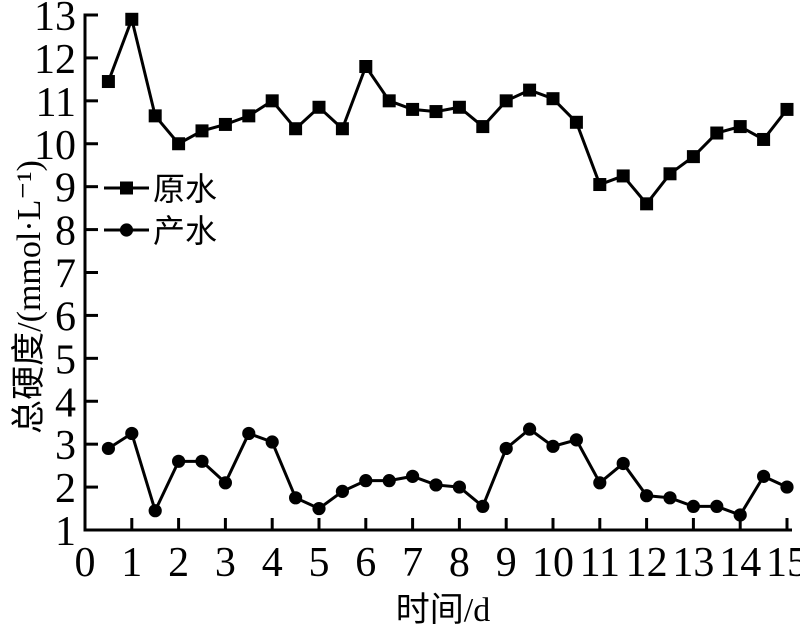 The width and height of the screenshot is (800, 628). Describe the element at coordinates (443, 610) in the screenshot. I see `x-axis-title: 时间/d` at that location.